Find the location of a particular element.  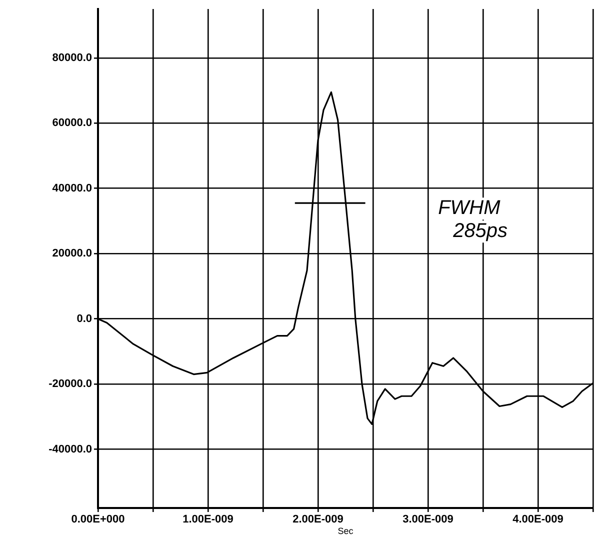

y-tick-label: 60000.0 is located at coordinates (72, 123).